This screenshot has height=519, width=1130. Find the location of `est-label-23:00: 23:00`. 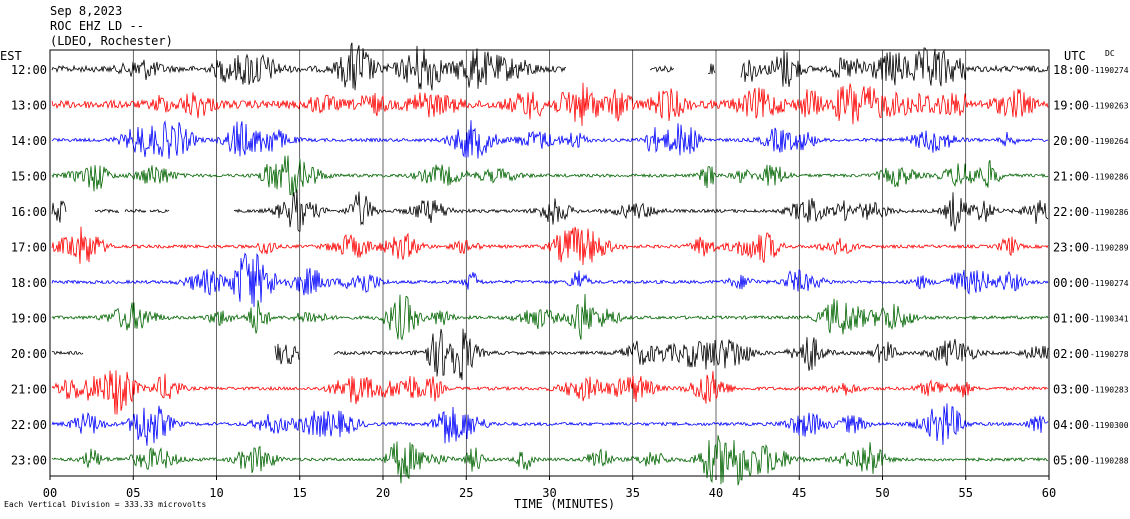

est-label-23:00: 23:00 is located at coordinates (29, 461).